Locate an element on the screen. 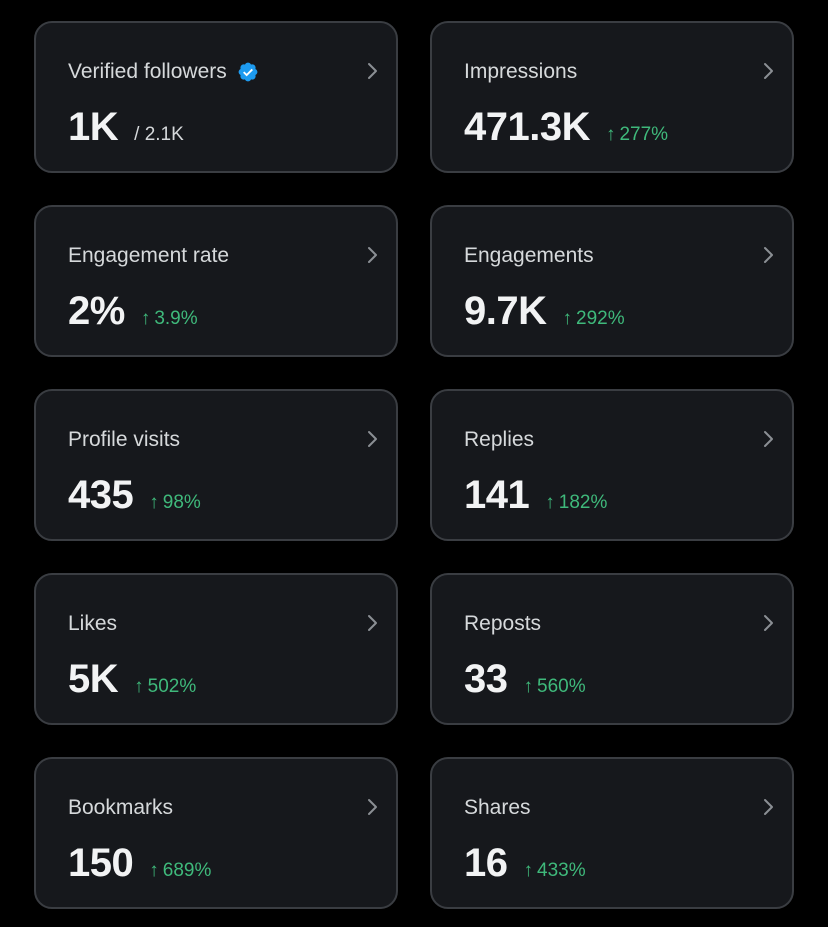 The width and height of the screenshot is (828, 927). card-label-wrap: Verified followers is located at coordinates (163, 72).